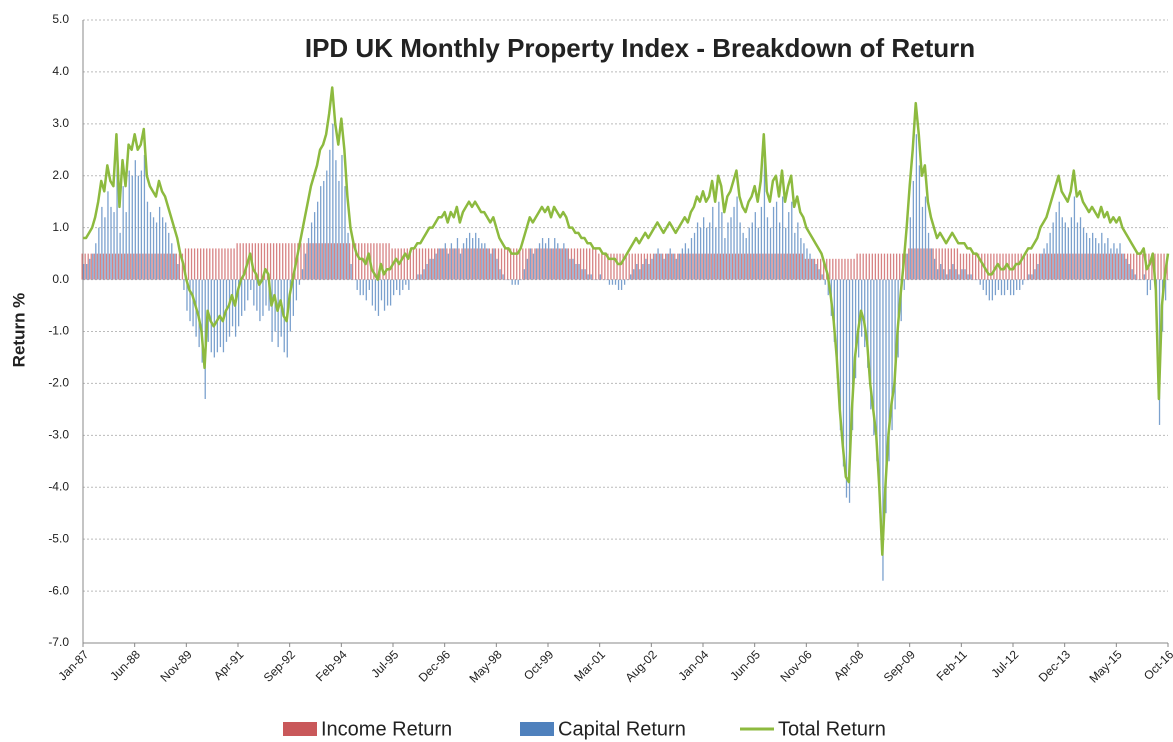  What do you see at coordinates (60, 19) in the screenshot?
I see `y-tick-label: 5.0` at bounding box center [60, 19].